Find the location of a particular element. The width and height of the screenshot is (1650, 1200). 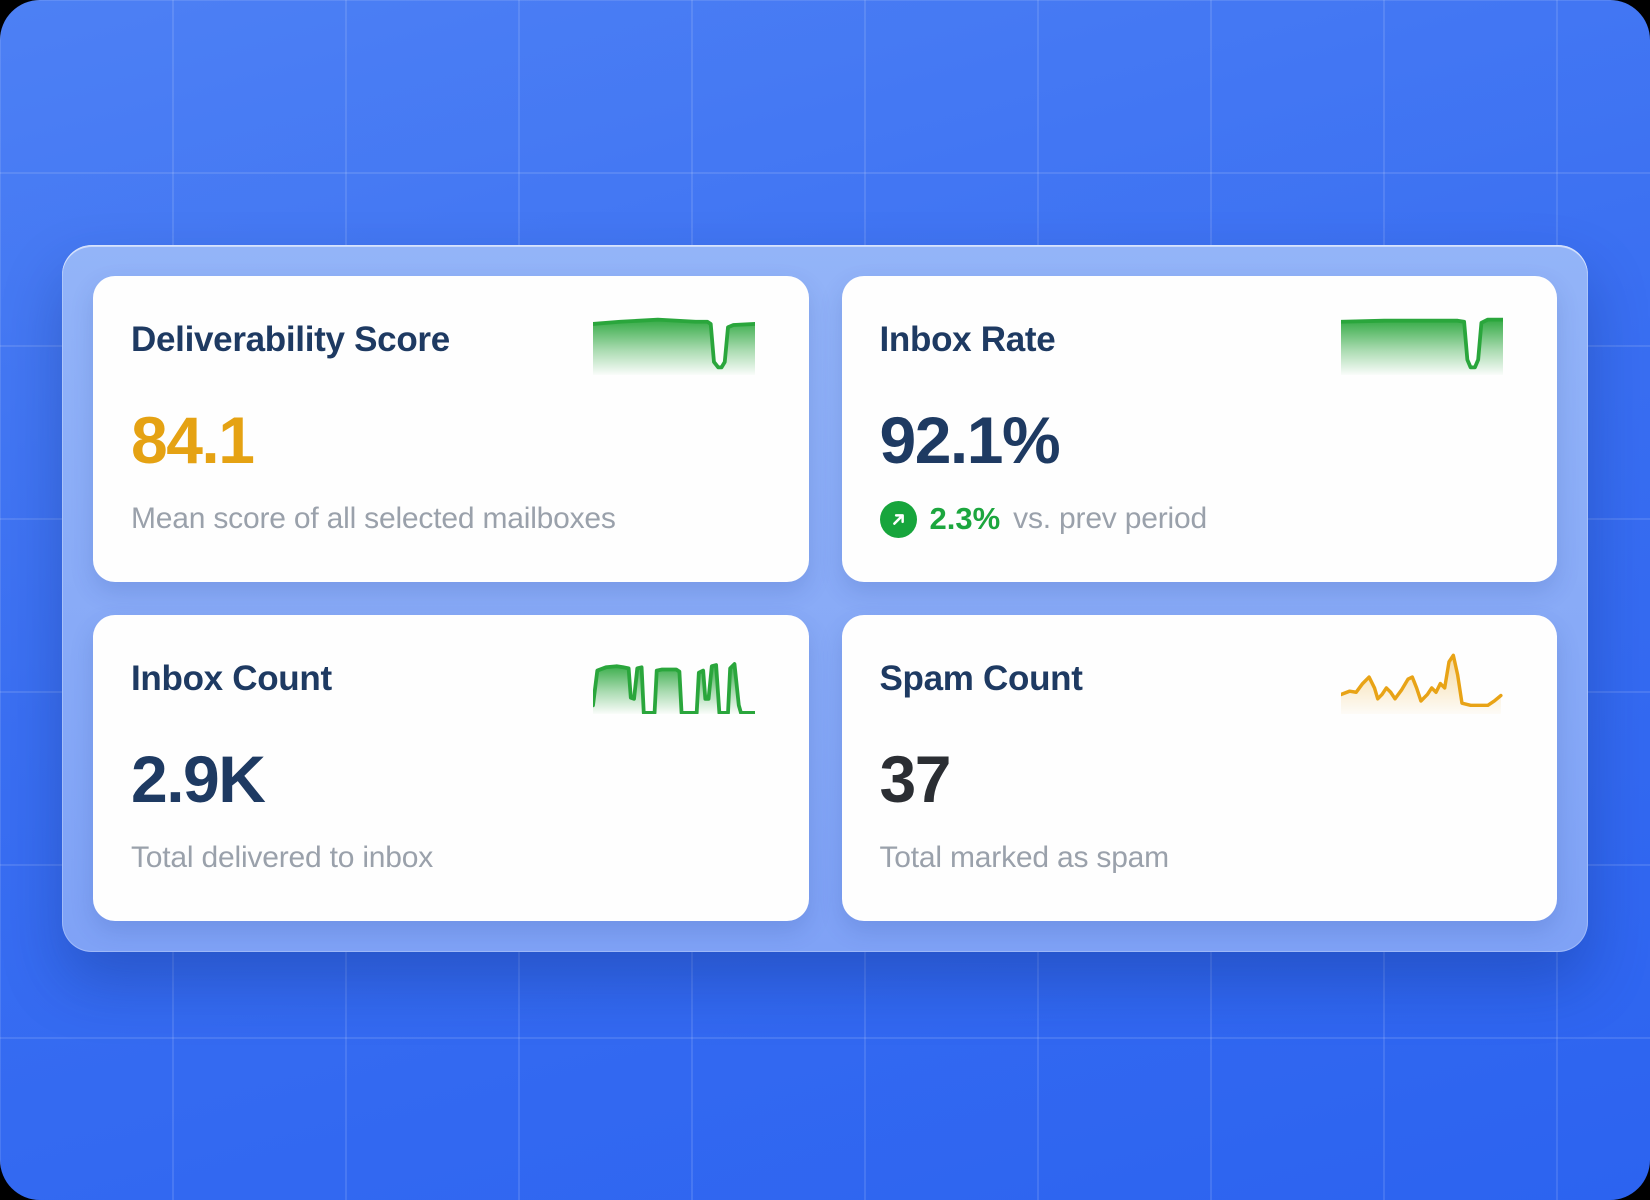

metric-subtitle: Total marked as spam is located at coordinates (1024, 857).